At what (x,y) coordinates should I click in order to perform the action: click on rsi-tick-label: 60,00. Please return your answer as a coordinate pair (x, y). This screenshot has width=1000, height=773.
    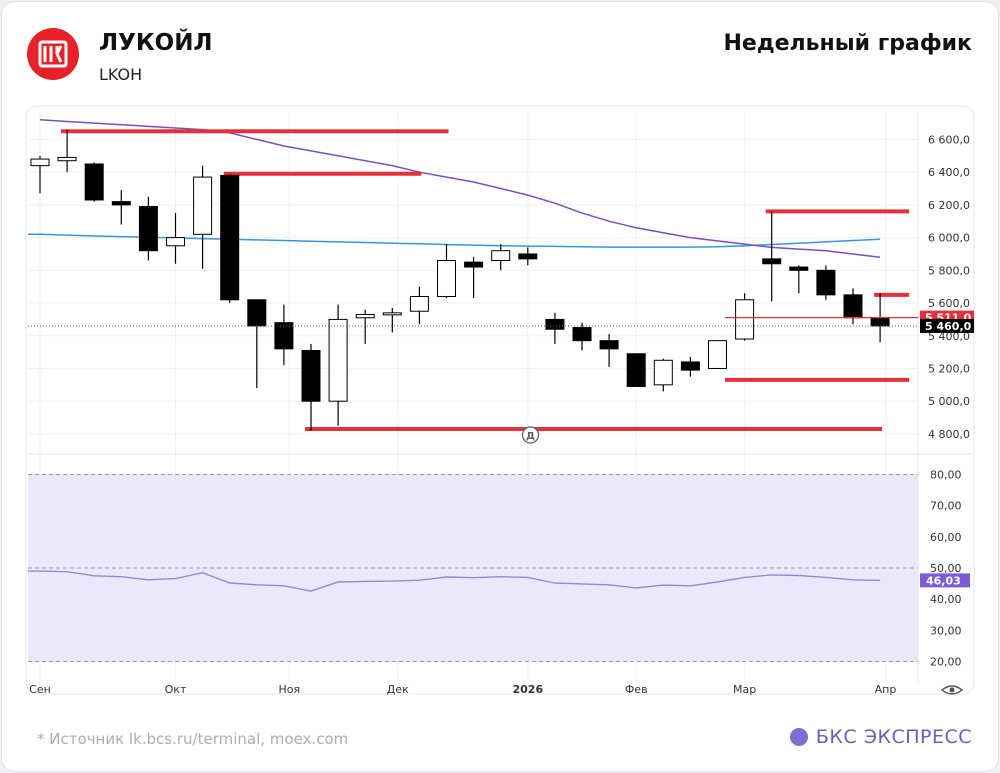
    Looking at the image, I should click on (946, 537).